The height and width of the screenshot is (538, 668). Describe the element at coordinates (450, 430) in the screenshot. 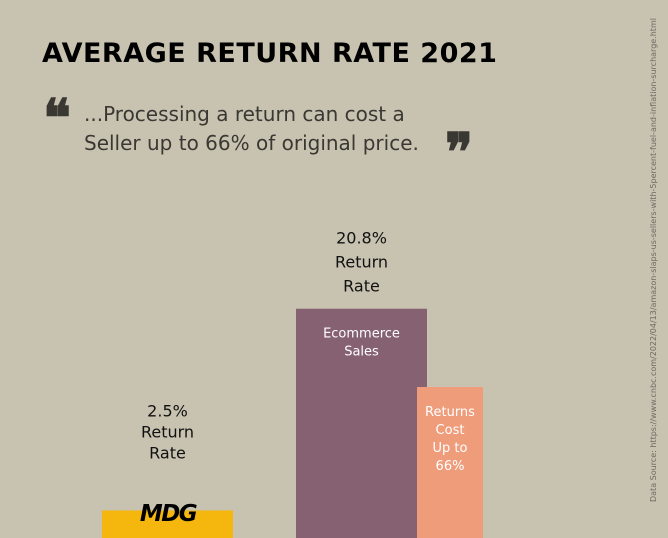

I see `bar-inner-label-returns-cost-line-2: Cost` at that location.